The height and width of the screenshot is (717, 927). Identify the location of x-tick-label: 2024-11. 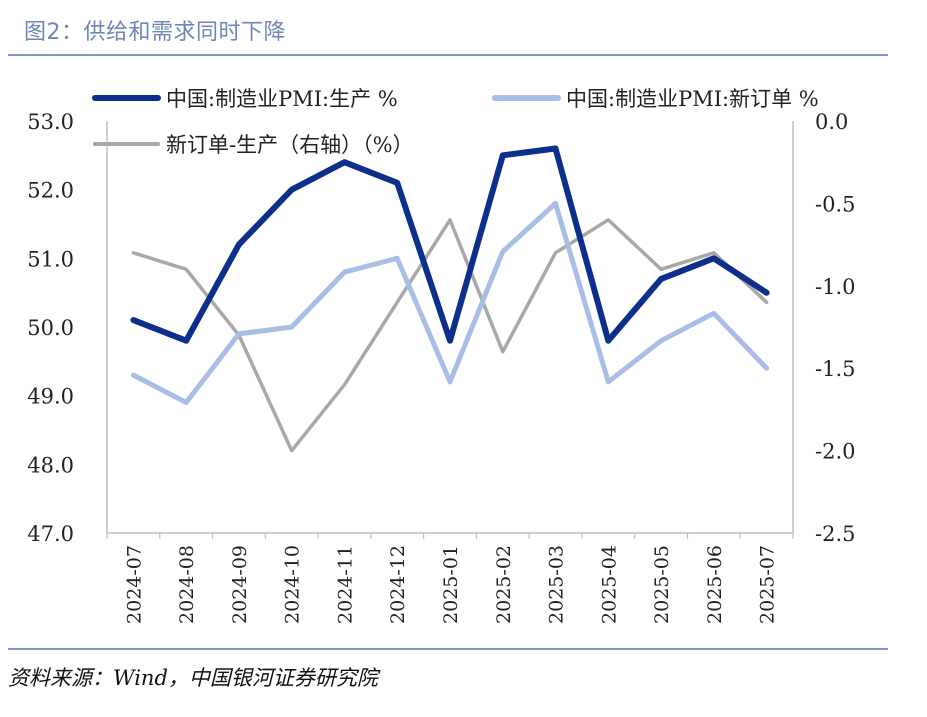
(345, 584).